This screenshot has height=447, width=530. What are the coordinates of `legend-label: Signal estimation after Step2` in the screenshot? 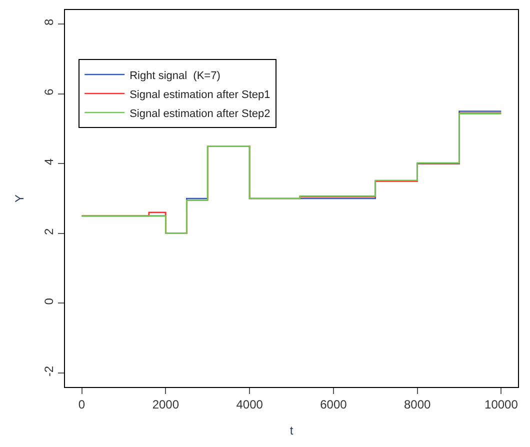 It's located at (200, 114).